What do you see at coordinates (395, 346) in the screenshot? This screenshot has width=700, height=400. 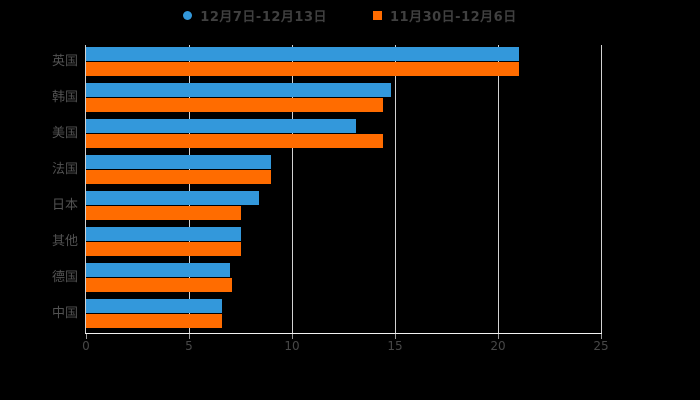 I see `x-axis-tick-label-15: 15` at bounding box center [395, 346].